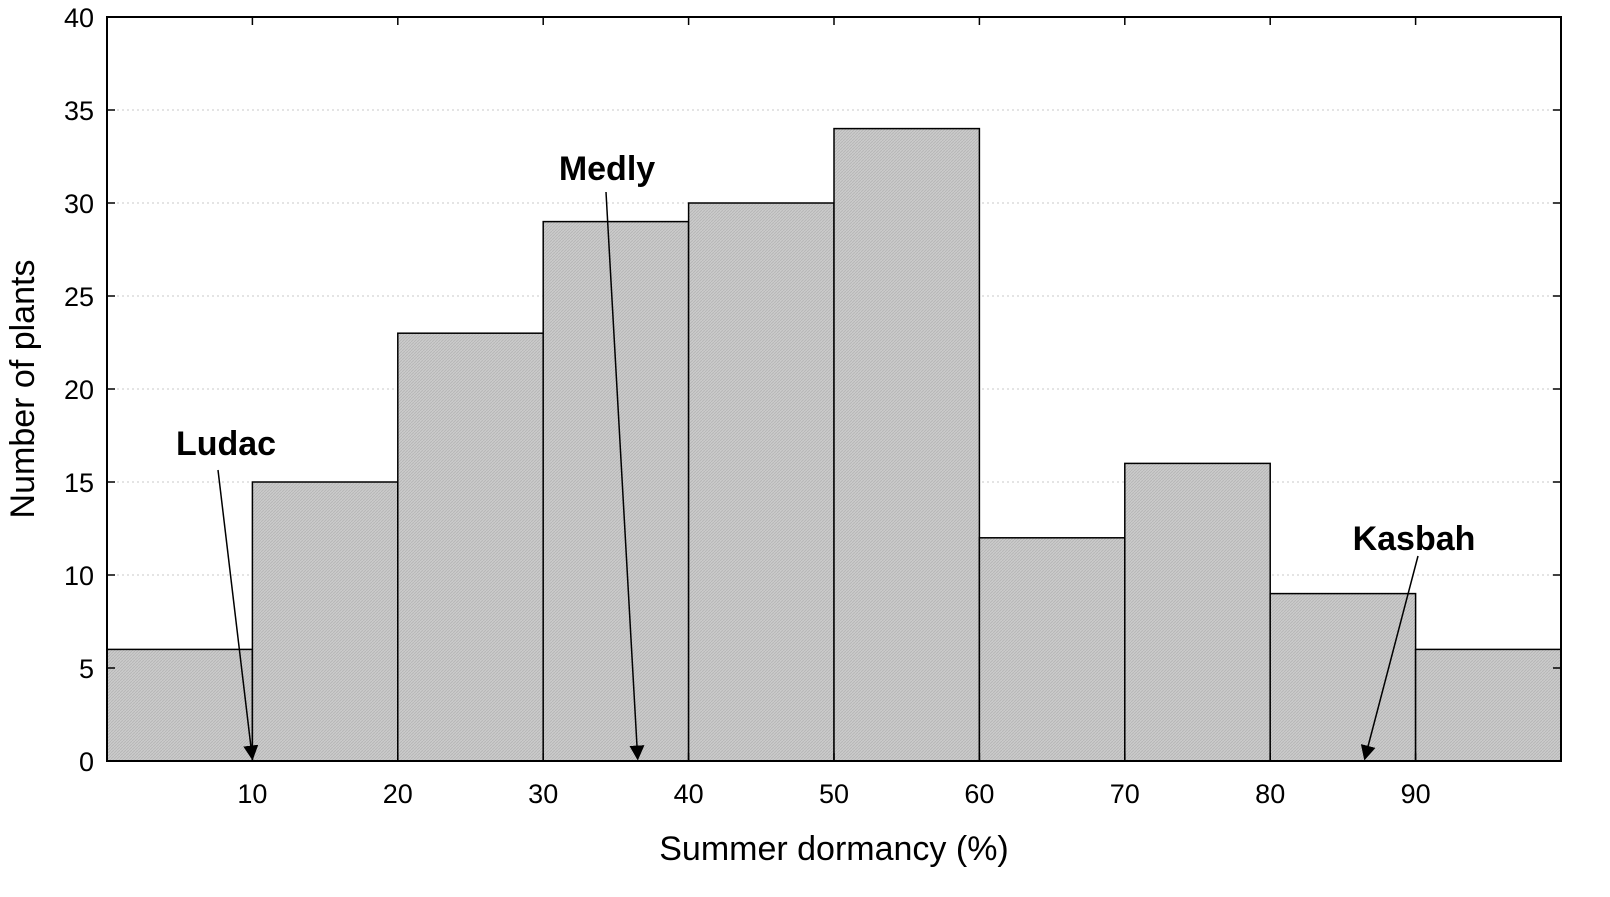  I want to click on y-tick-label: 10, so click(79, 576).